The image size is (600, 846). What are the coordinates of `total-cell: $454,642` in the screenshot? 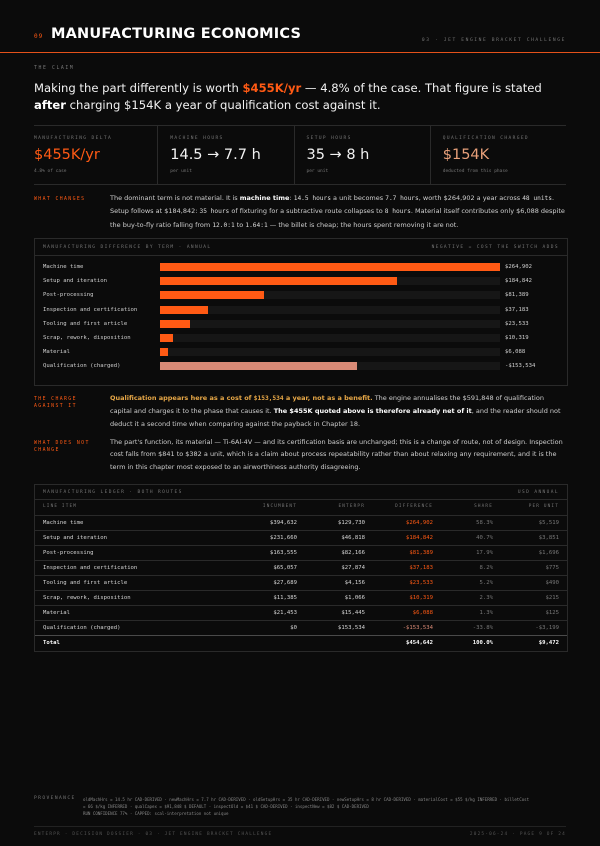 It's located at (419, 643).